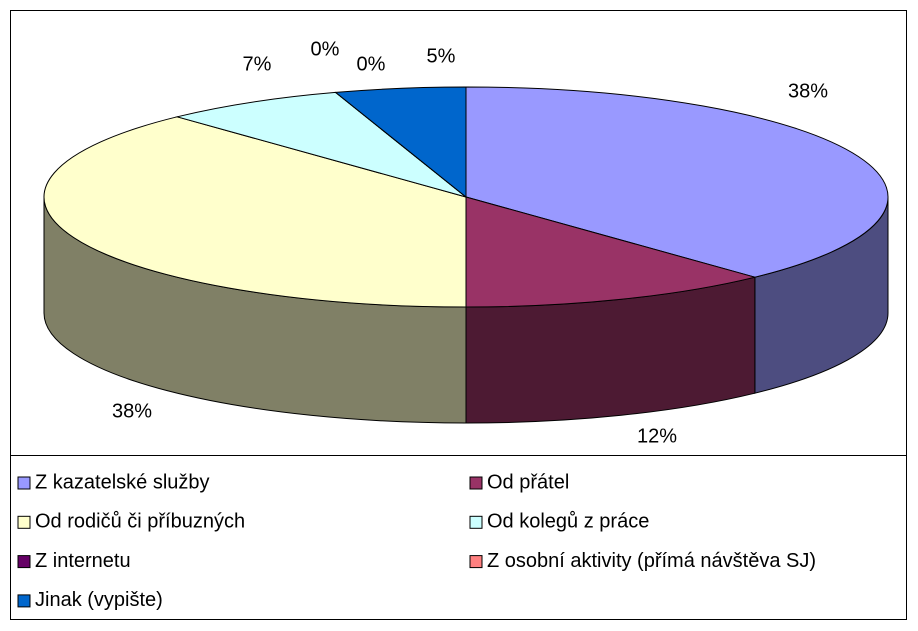 This screenshot has width=918, height=631. Describe the element at coordinates (651, 561) in the screenshot. I see `legend-label: Z osobní aktivity (přímá návštěva SJ)` at that location.